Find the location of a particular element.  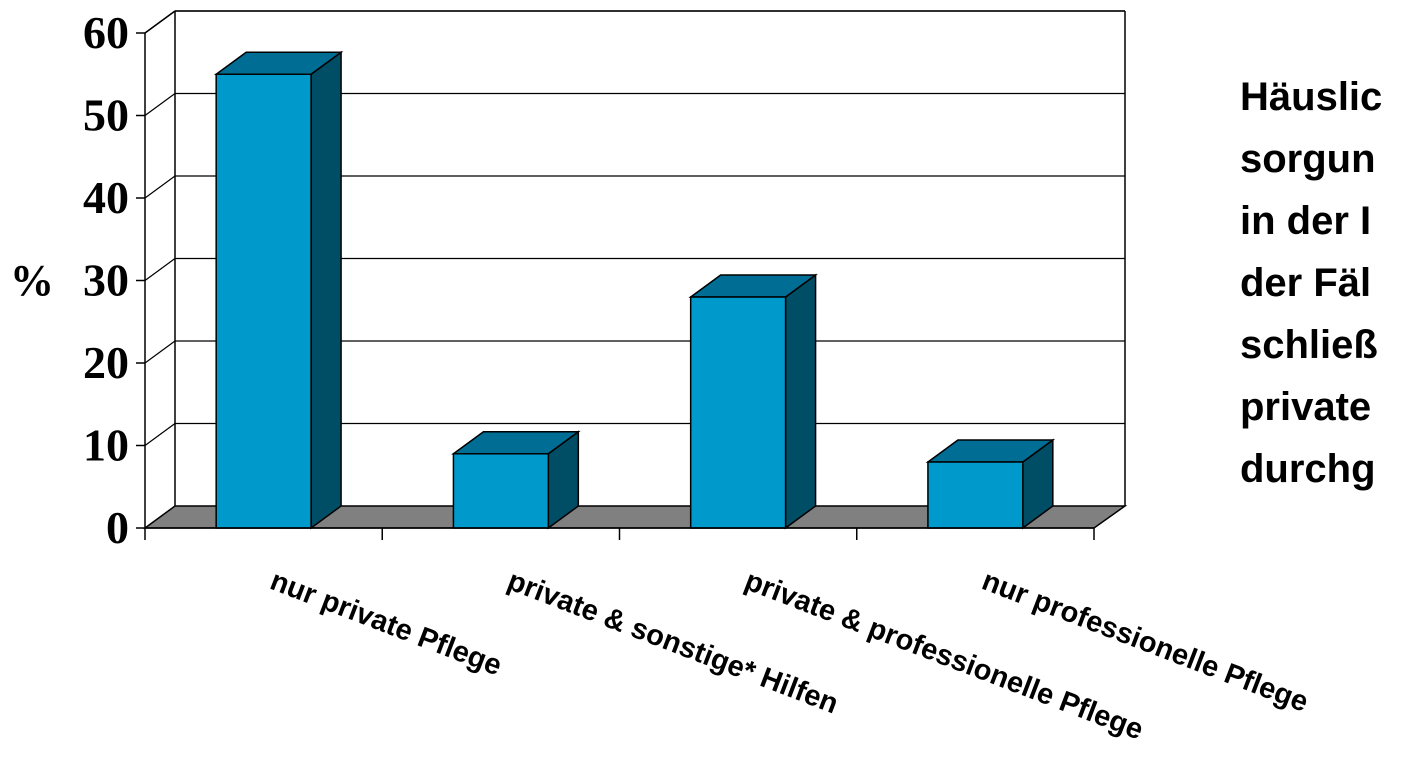

side-text-line: durchg is located at coordinates (1308, 469).